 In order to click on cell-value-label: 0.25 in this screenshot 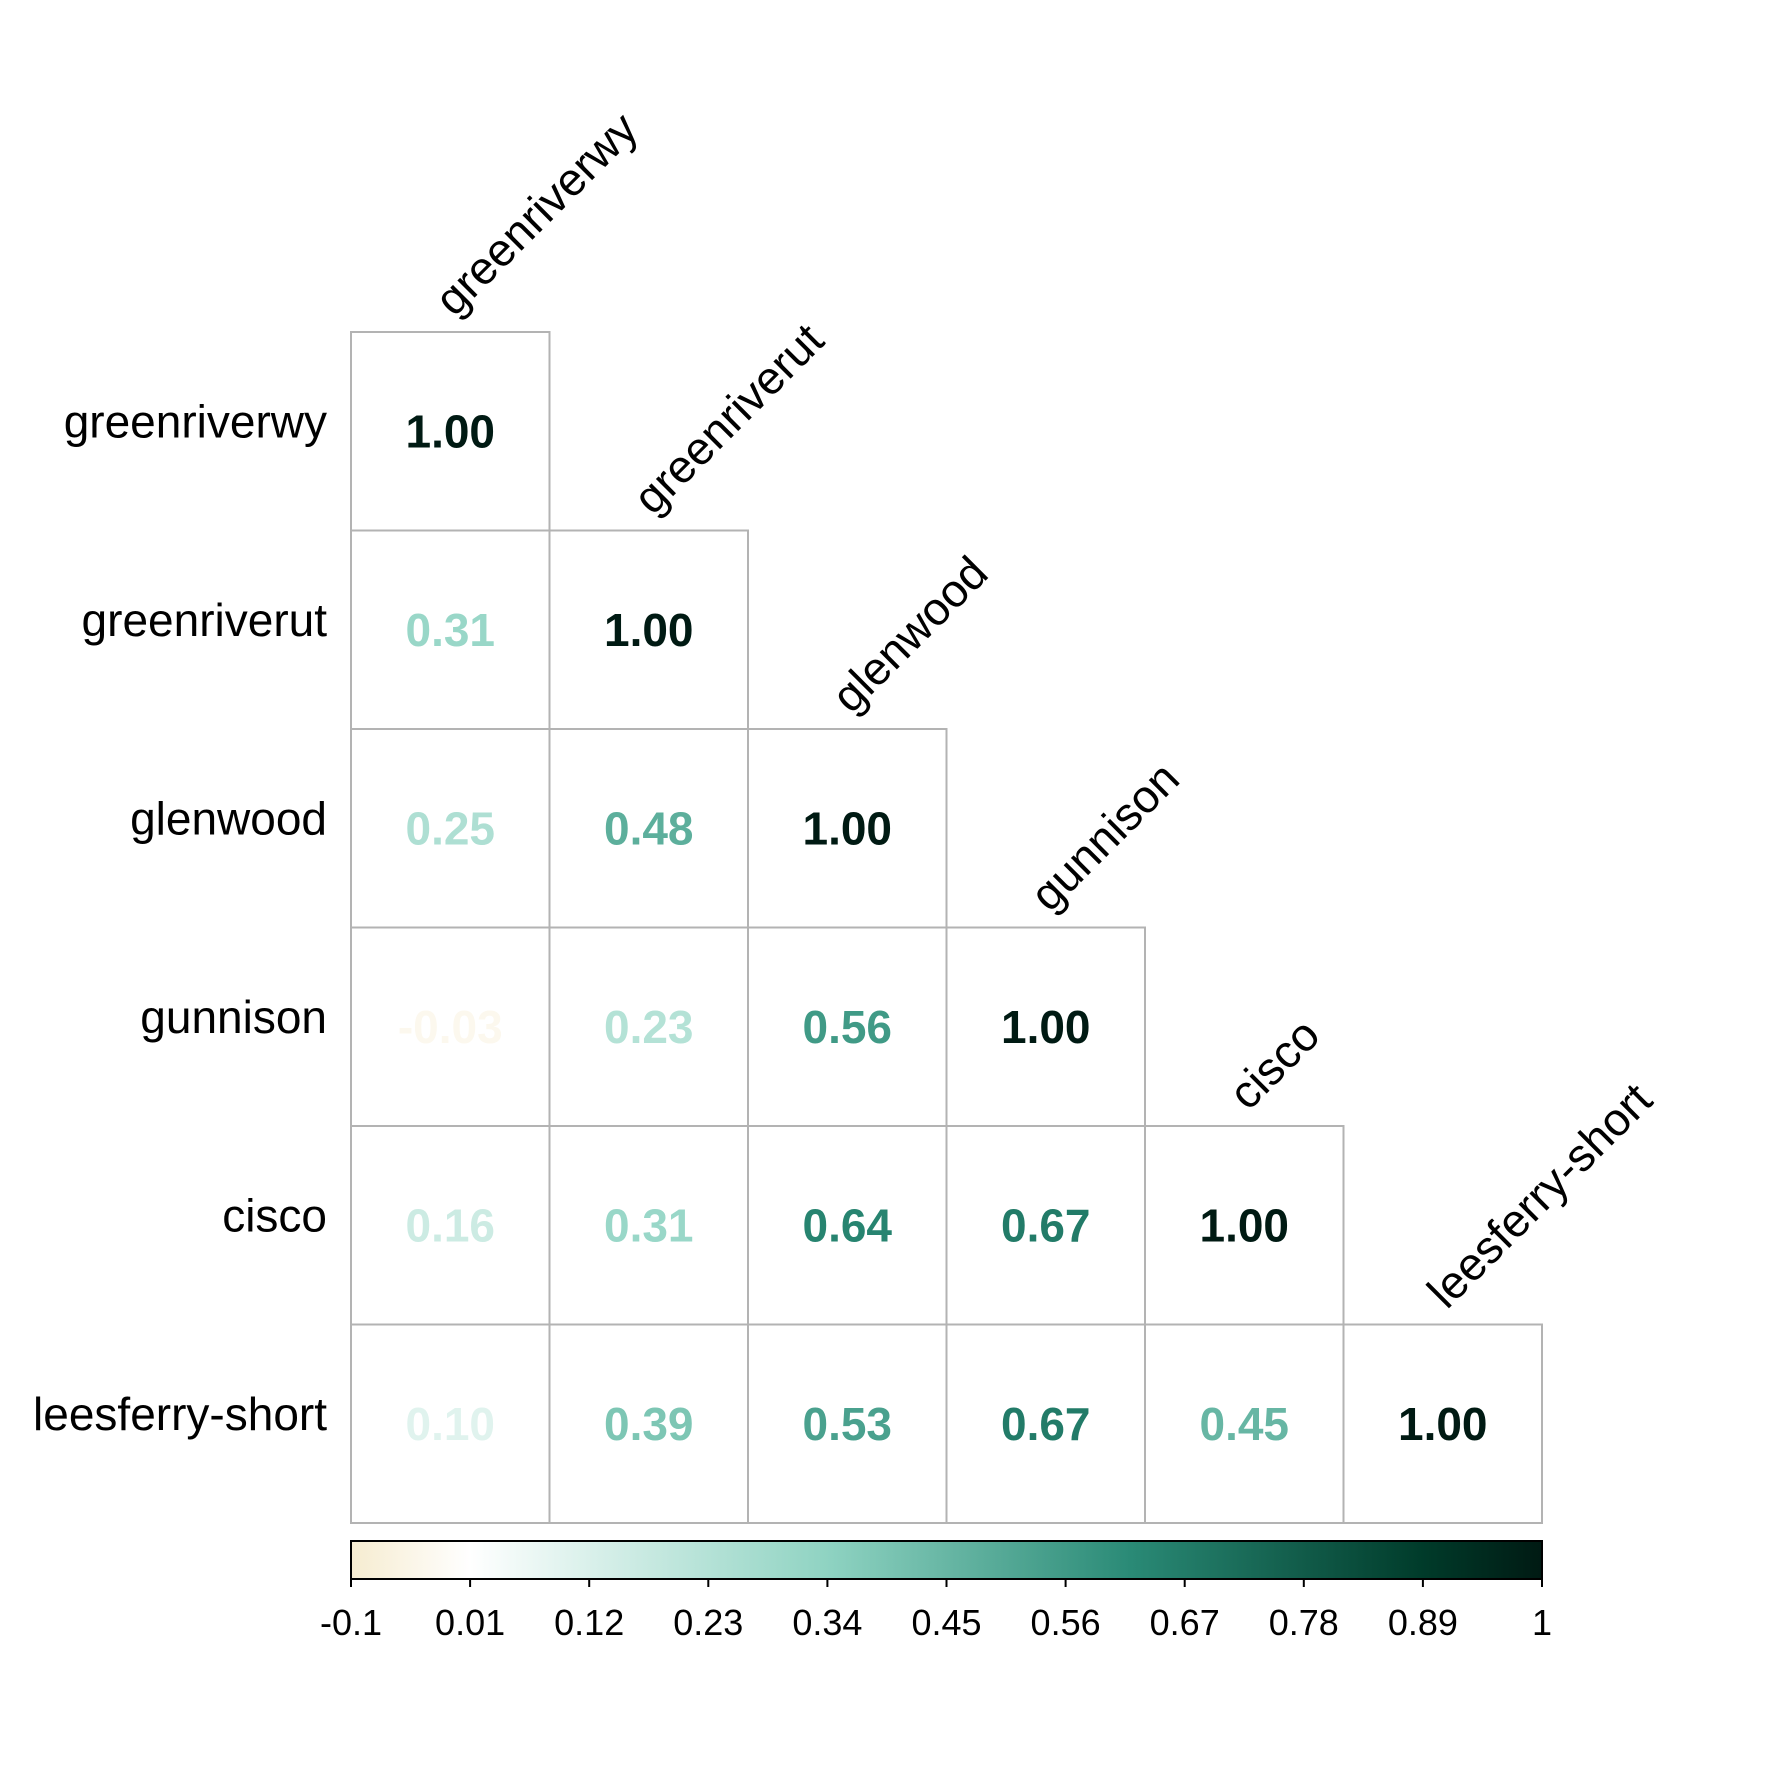, I will do `click(450, 828)`.